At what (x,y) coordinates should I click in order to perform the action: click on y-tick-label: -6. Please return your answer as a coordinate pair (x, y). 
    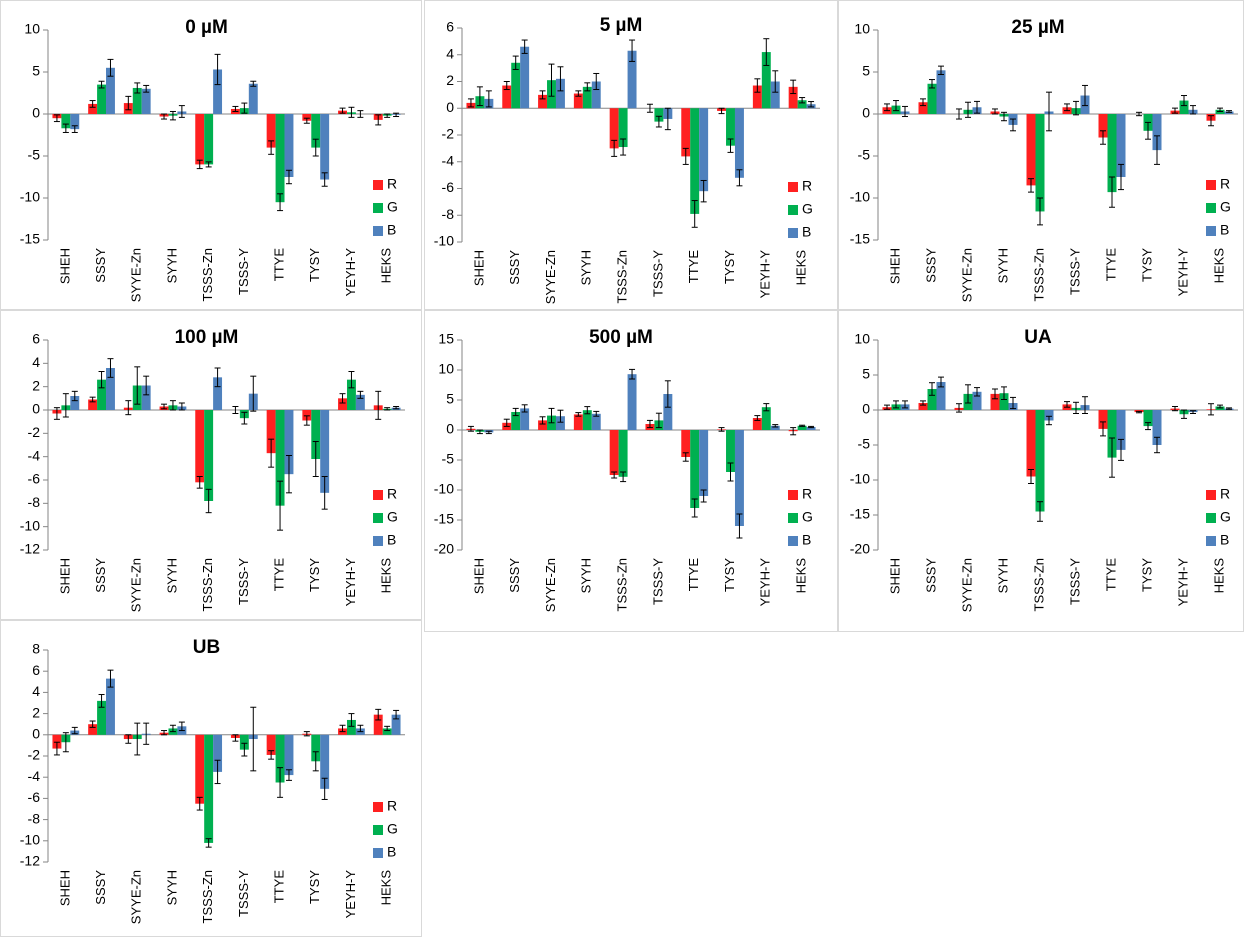
    Looking at the image, I should click on (448, 187).